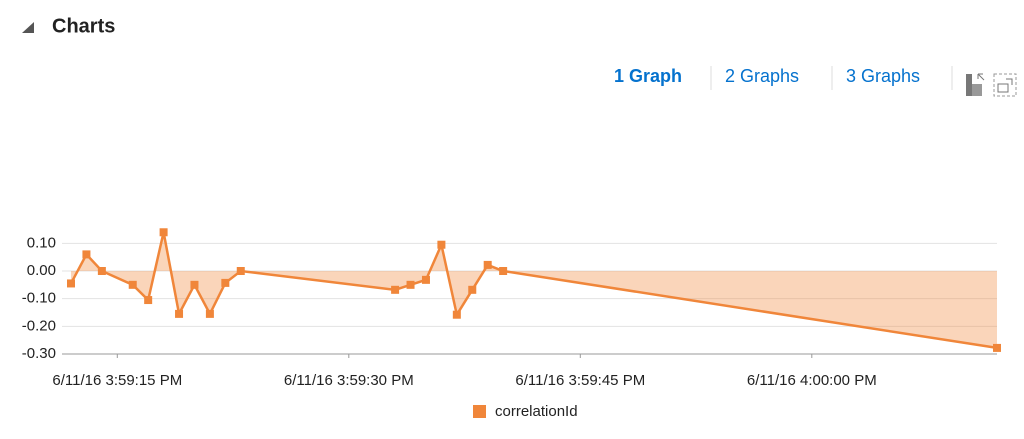 Image resolution: width=1024 pixels, height=439 pixels. Describe the element at coordinates (812, 380) in the screenshot. I see `x-tick-label: 6/11/16 4:00:00 PM` at that location.